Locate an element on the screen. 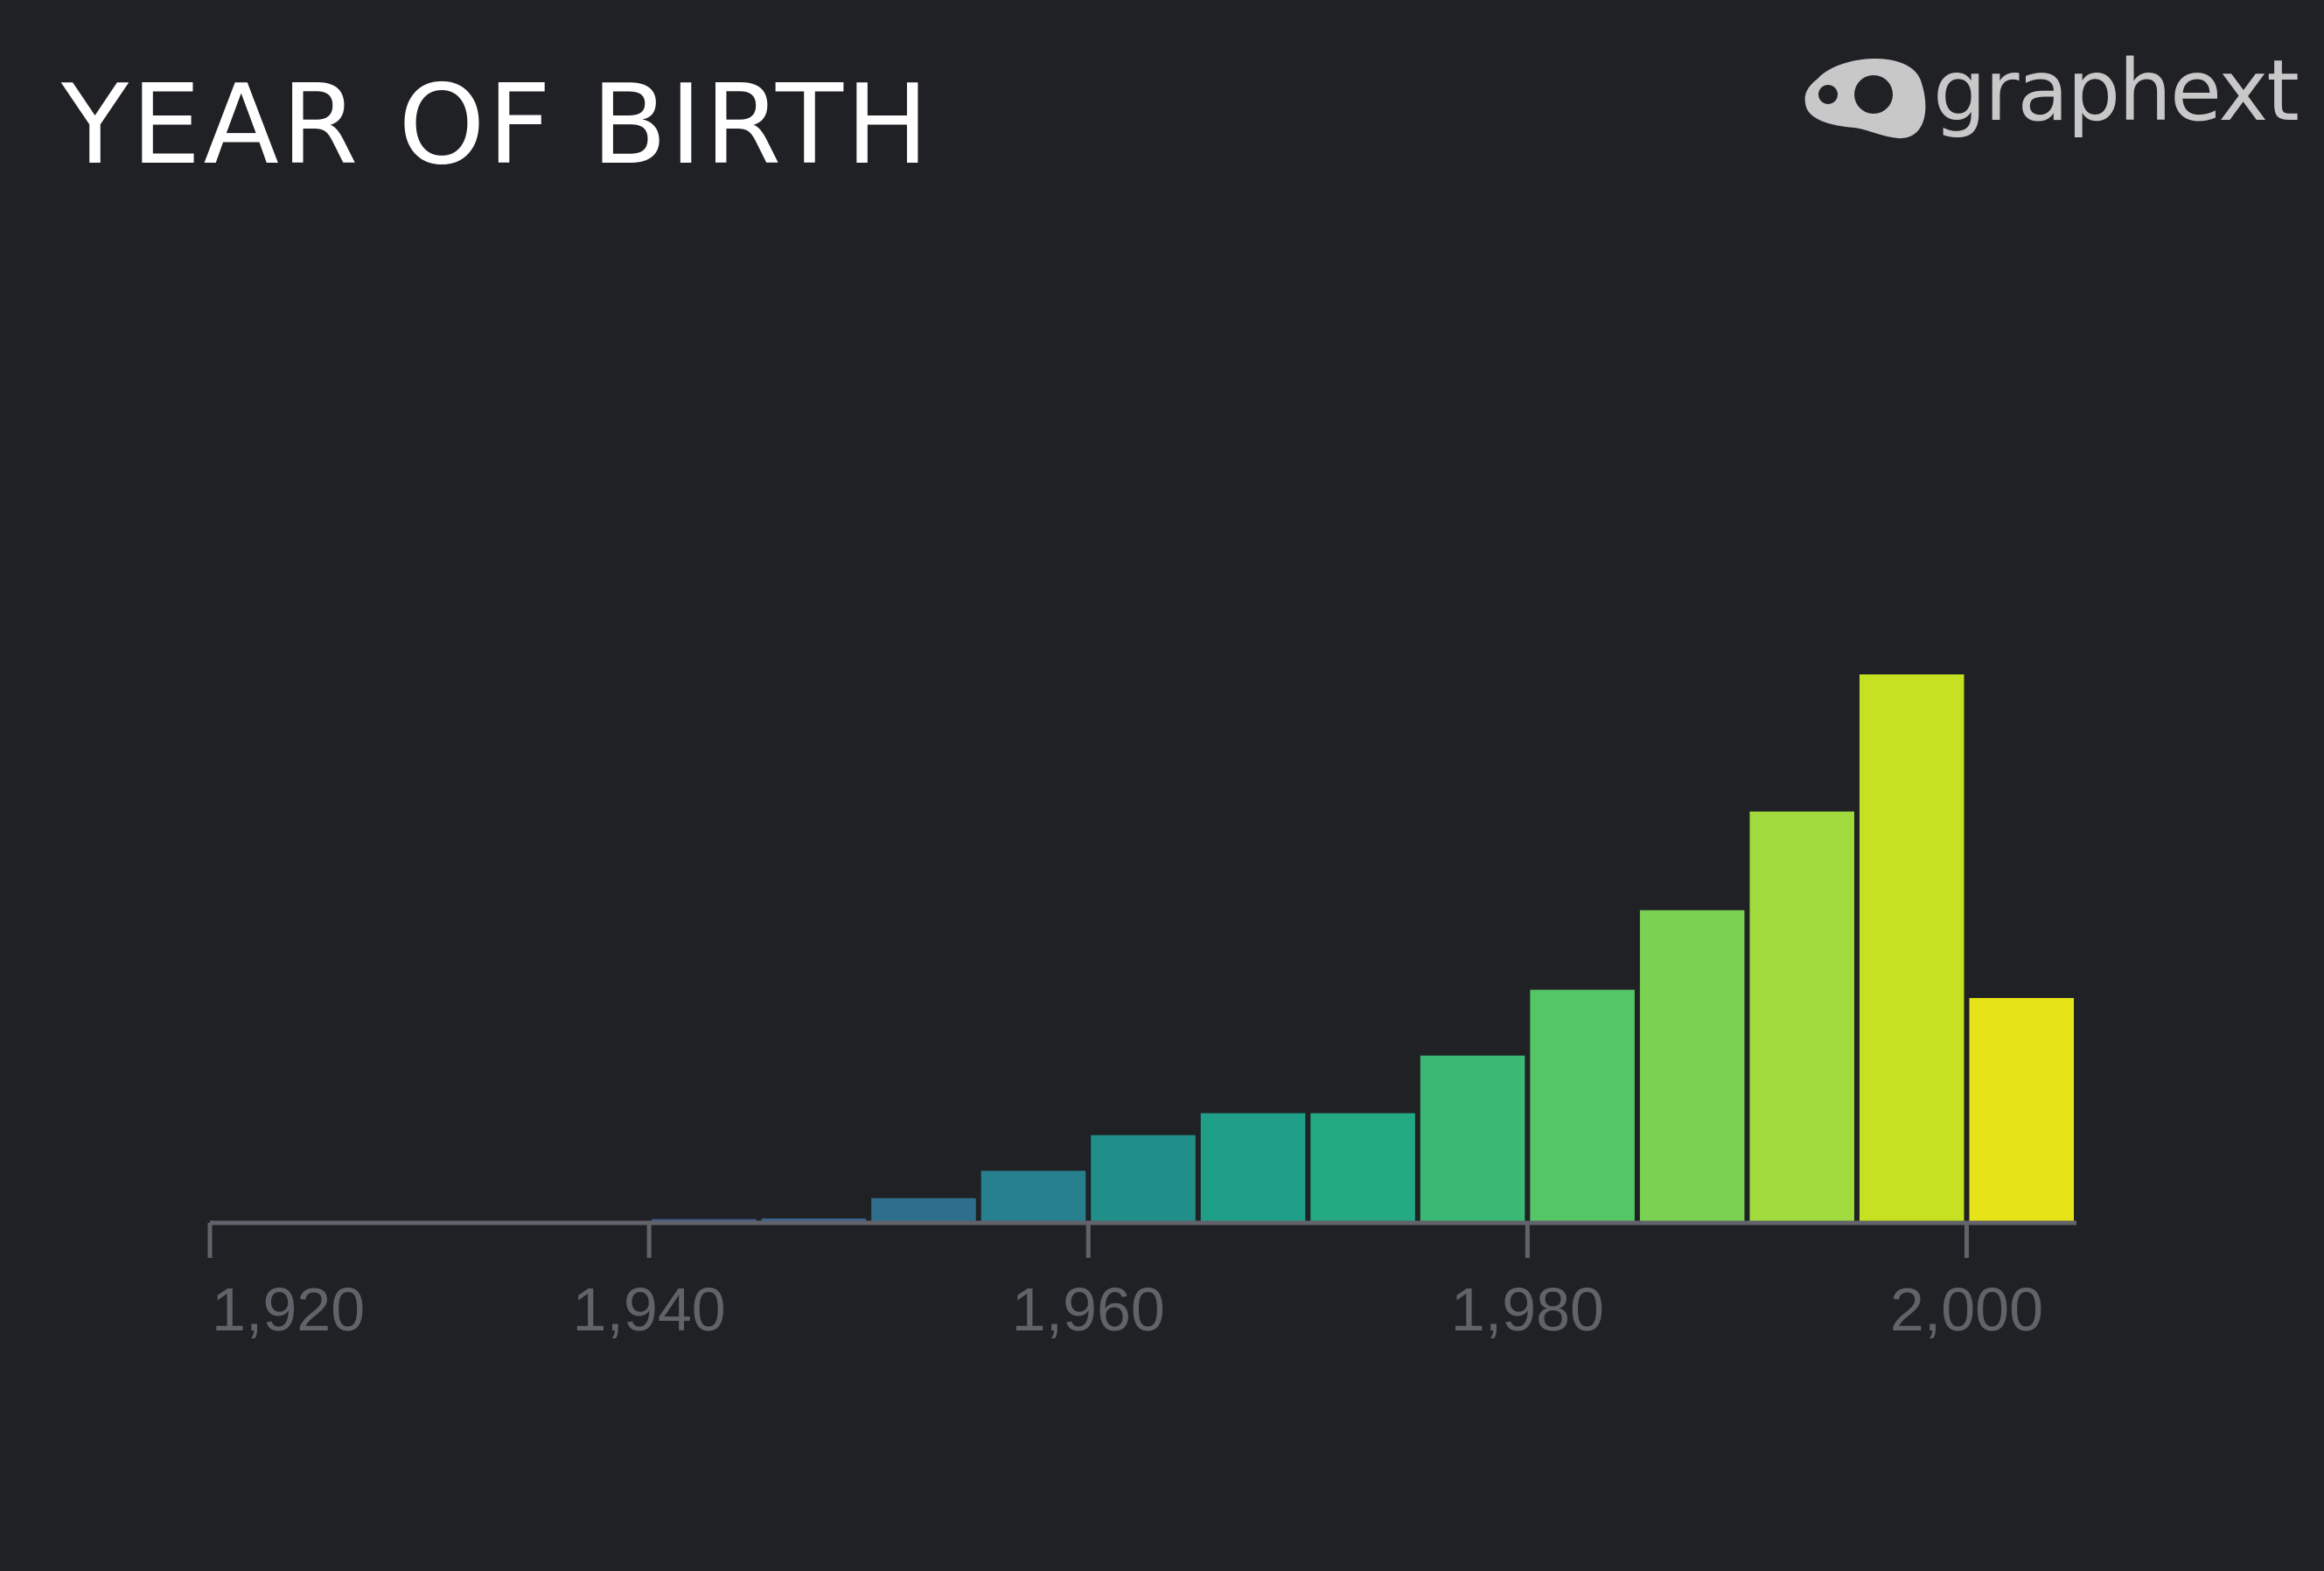 The height and width of the screenshot is (1571, 2324). bar-1960-1965 is located at coordinates (1143, 1179).